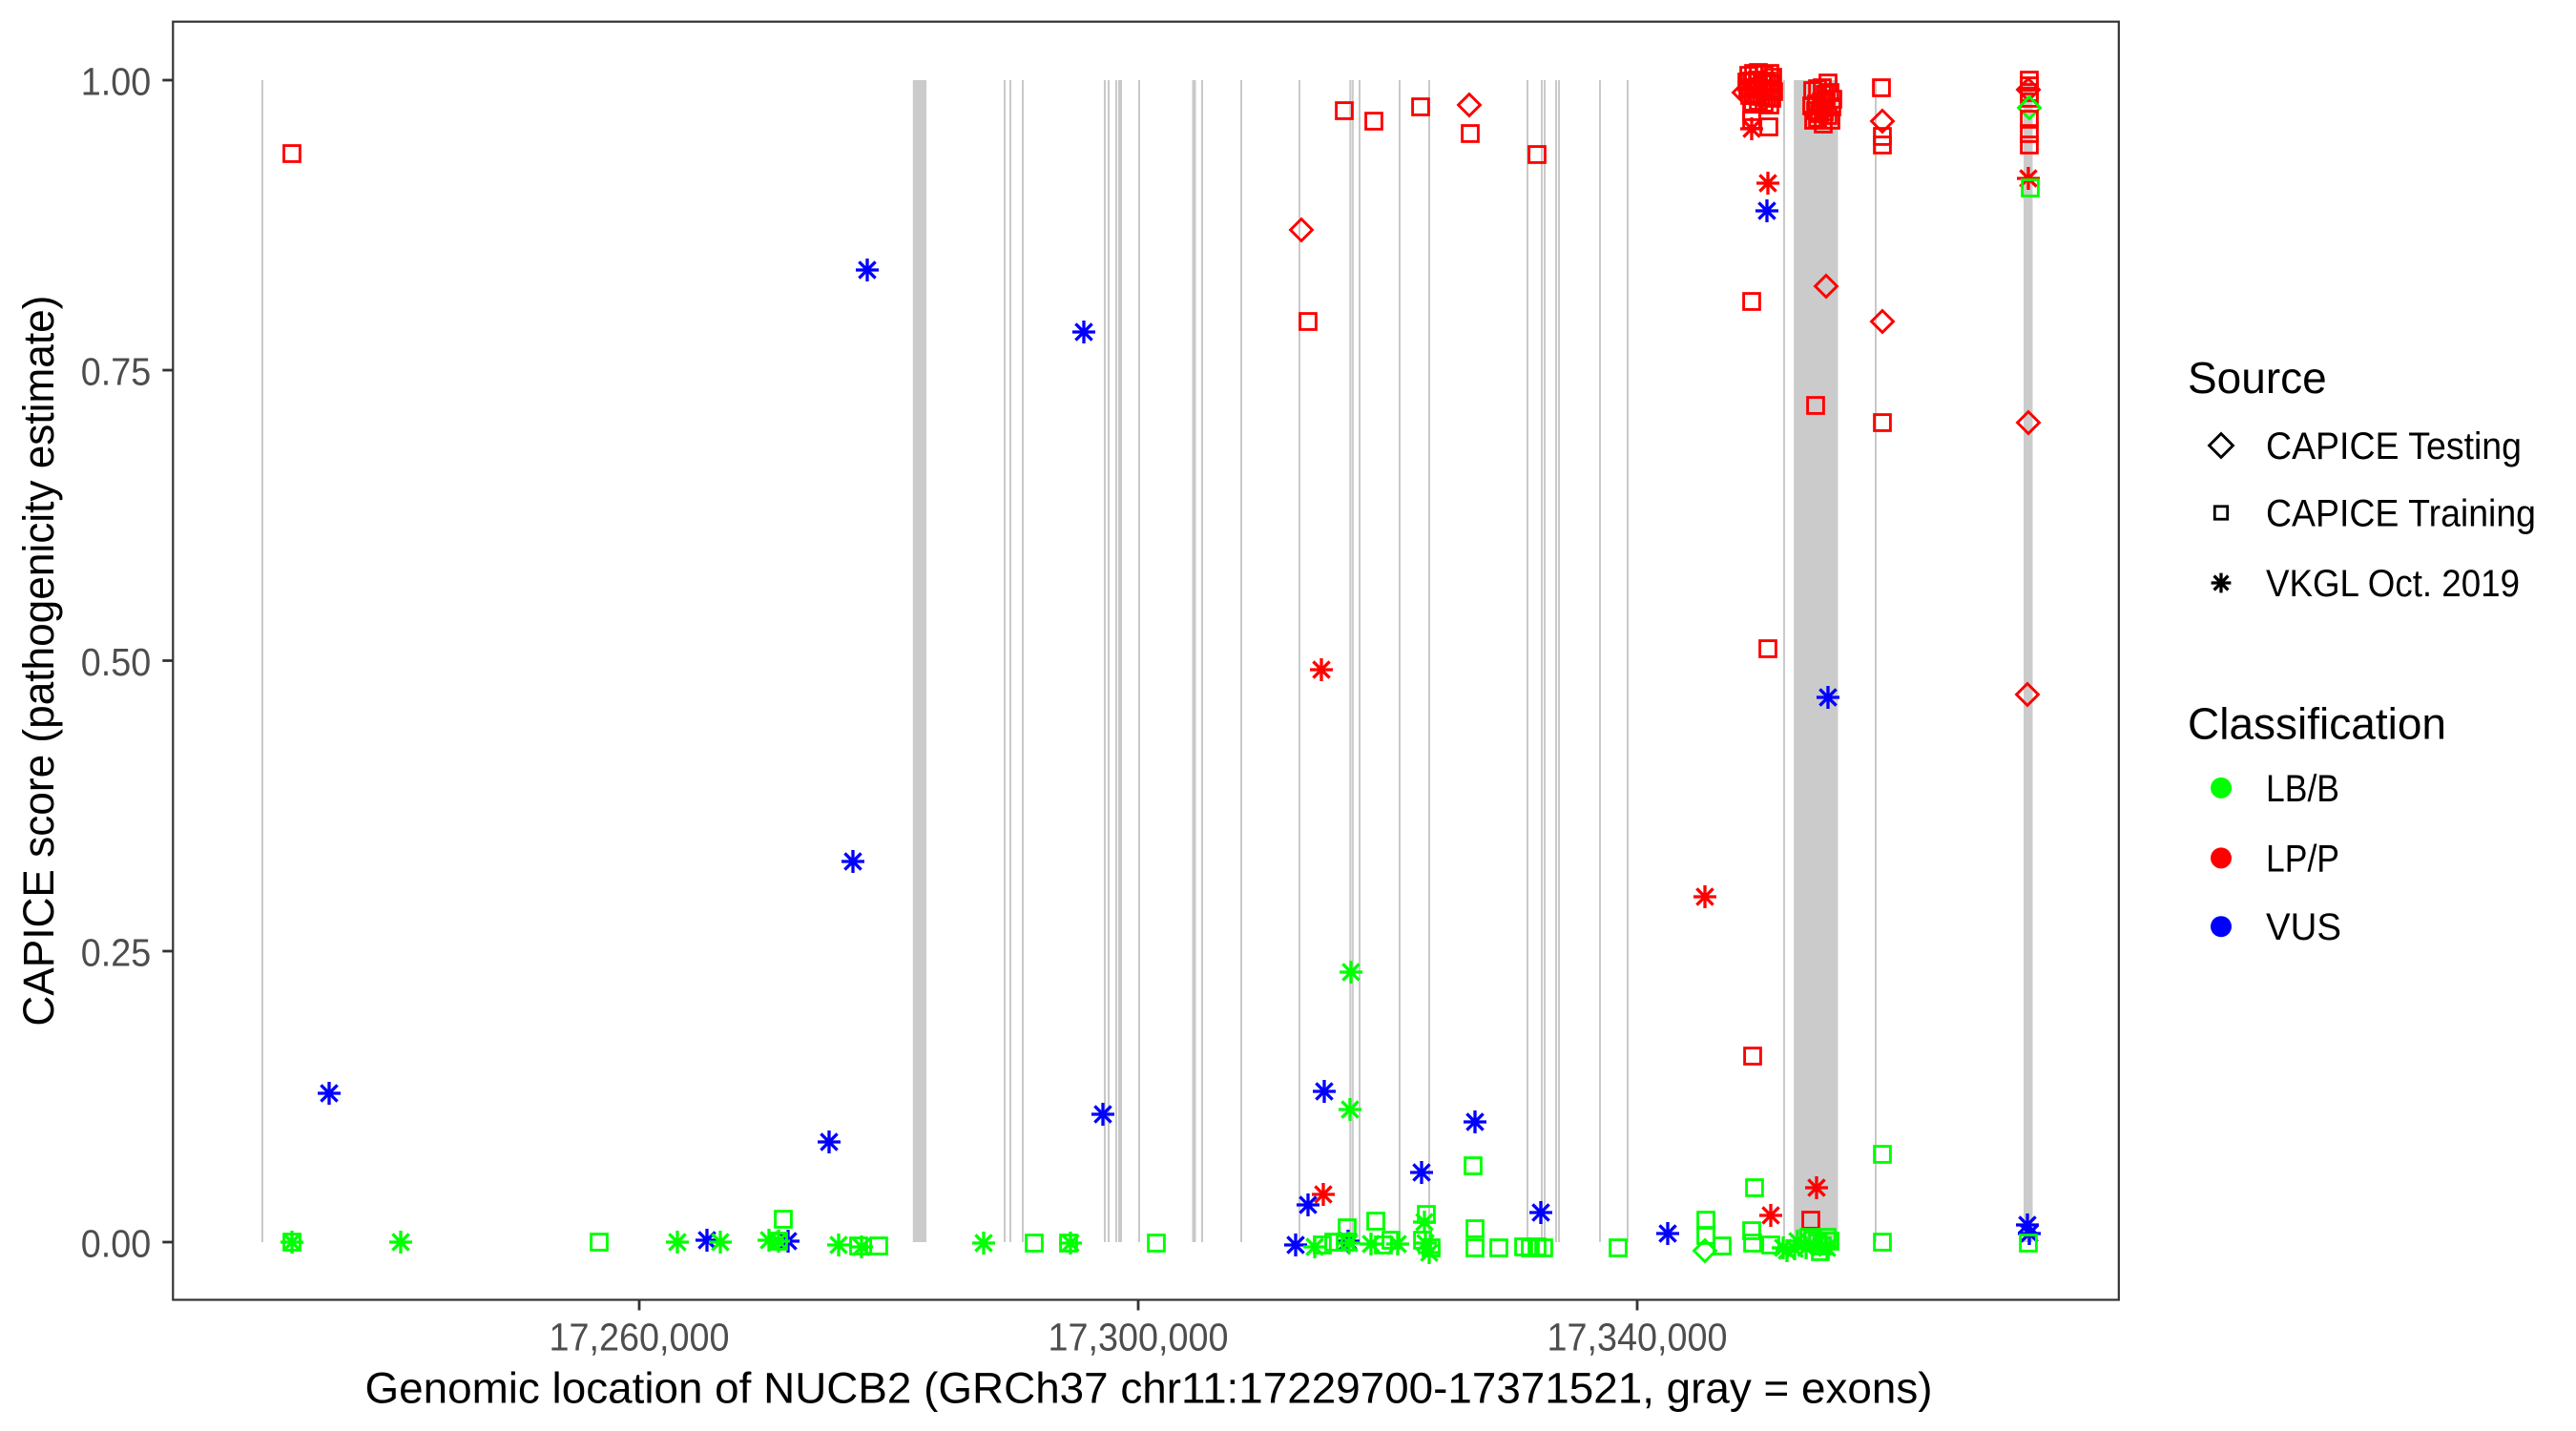  I want to click on svg-text: LB/B, so click(2302, 789).